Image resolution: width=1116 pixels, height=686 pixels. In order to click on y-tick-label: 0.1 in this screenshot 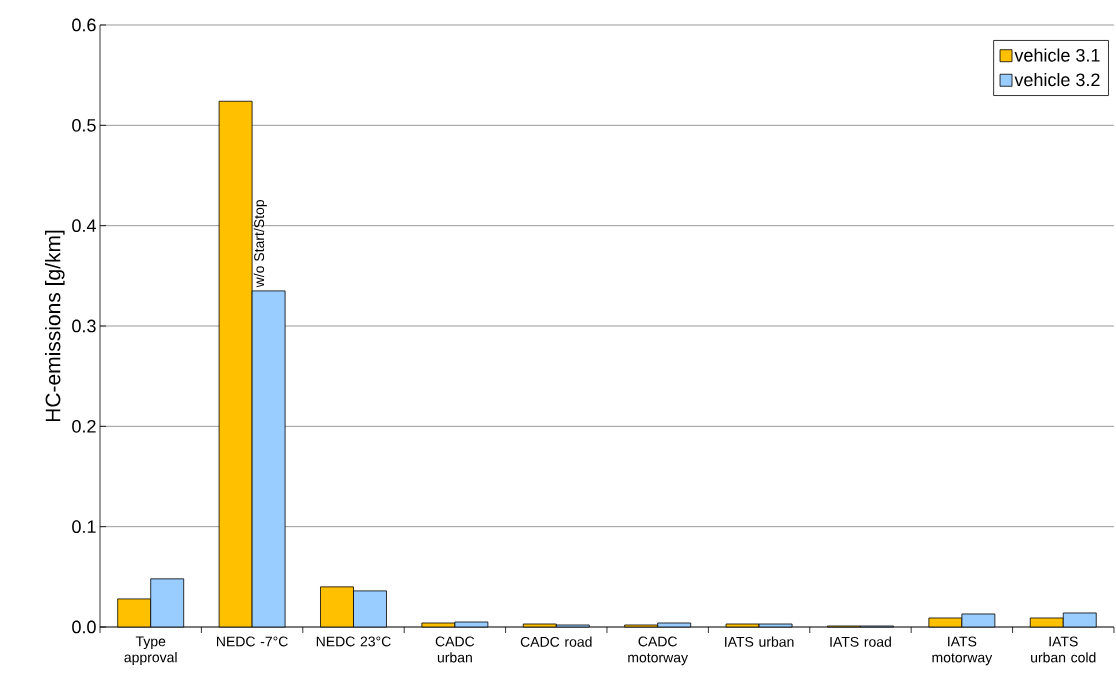, I will do `click(84, 527)`.